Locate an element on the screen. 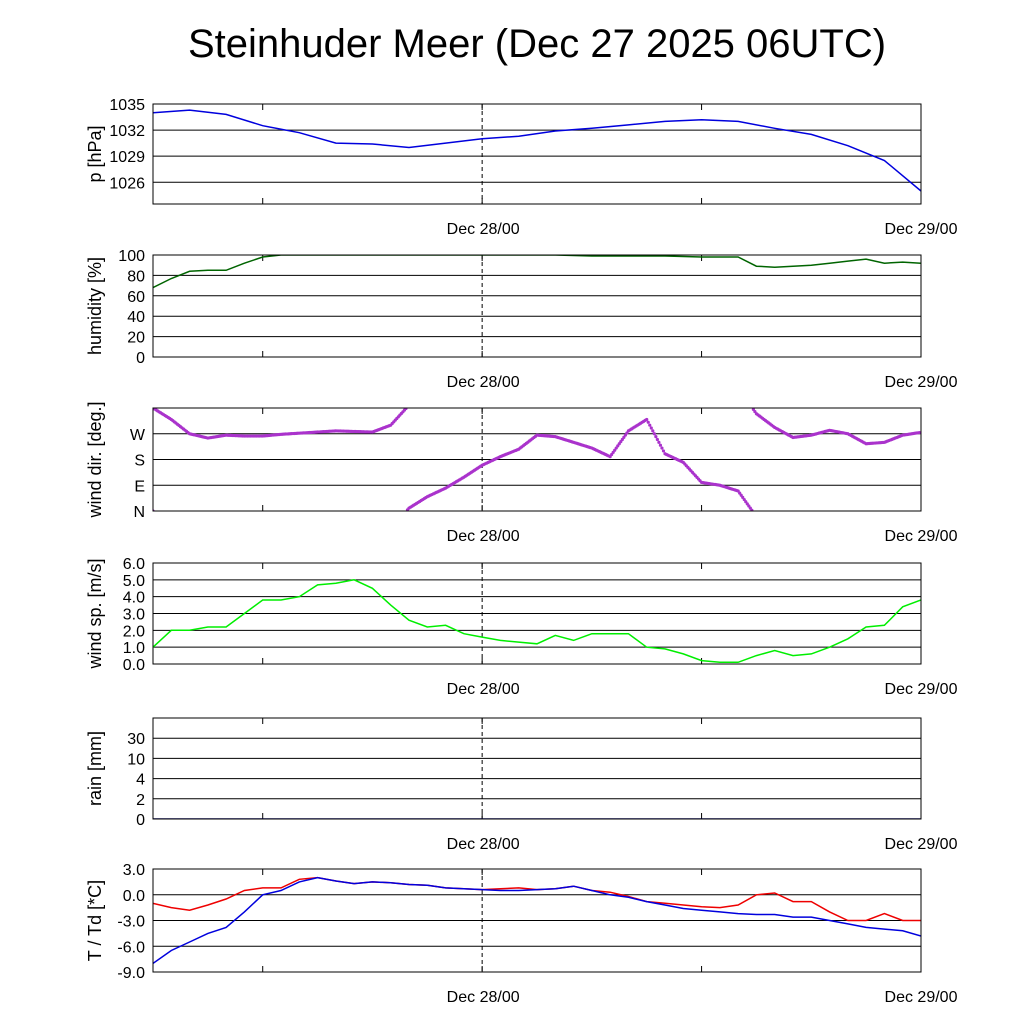 The image size is (1024, 1029). y-tick-label: 1029 is located at coordinates (127, 157).